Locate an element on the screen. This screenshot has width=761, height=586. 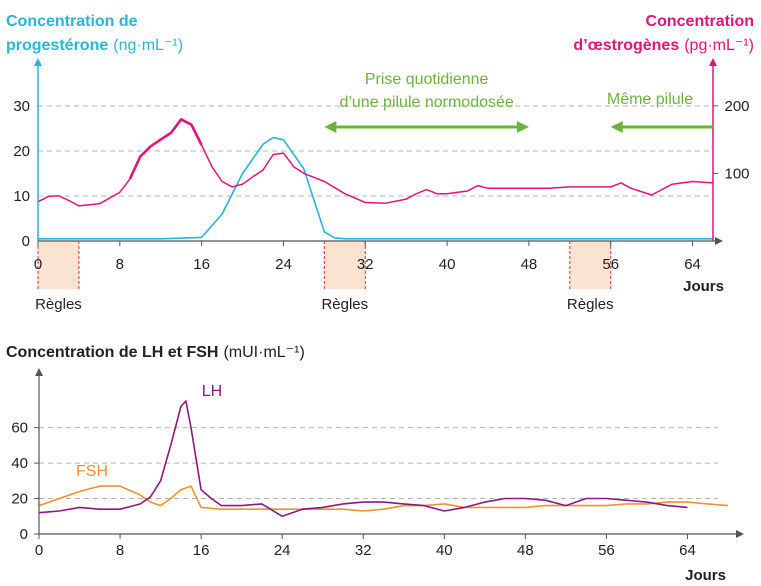
annotation-text-line2: d’une pilule normodosée is located at coordinates (426, 102).